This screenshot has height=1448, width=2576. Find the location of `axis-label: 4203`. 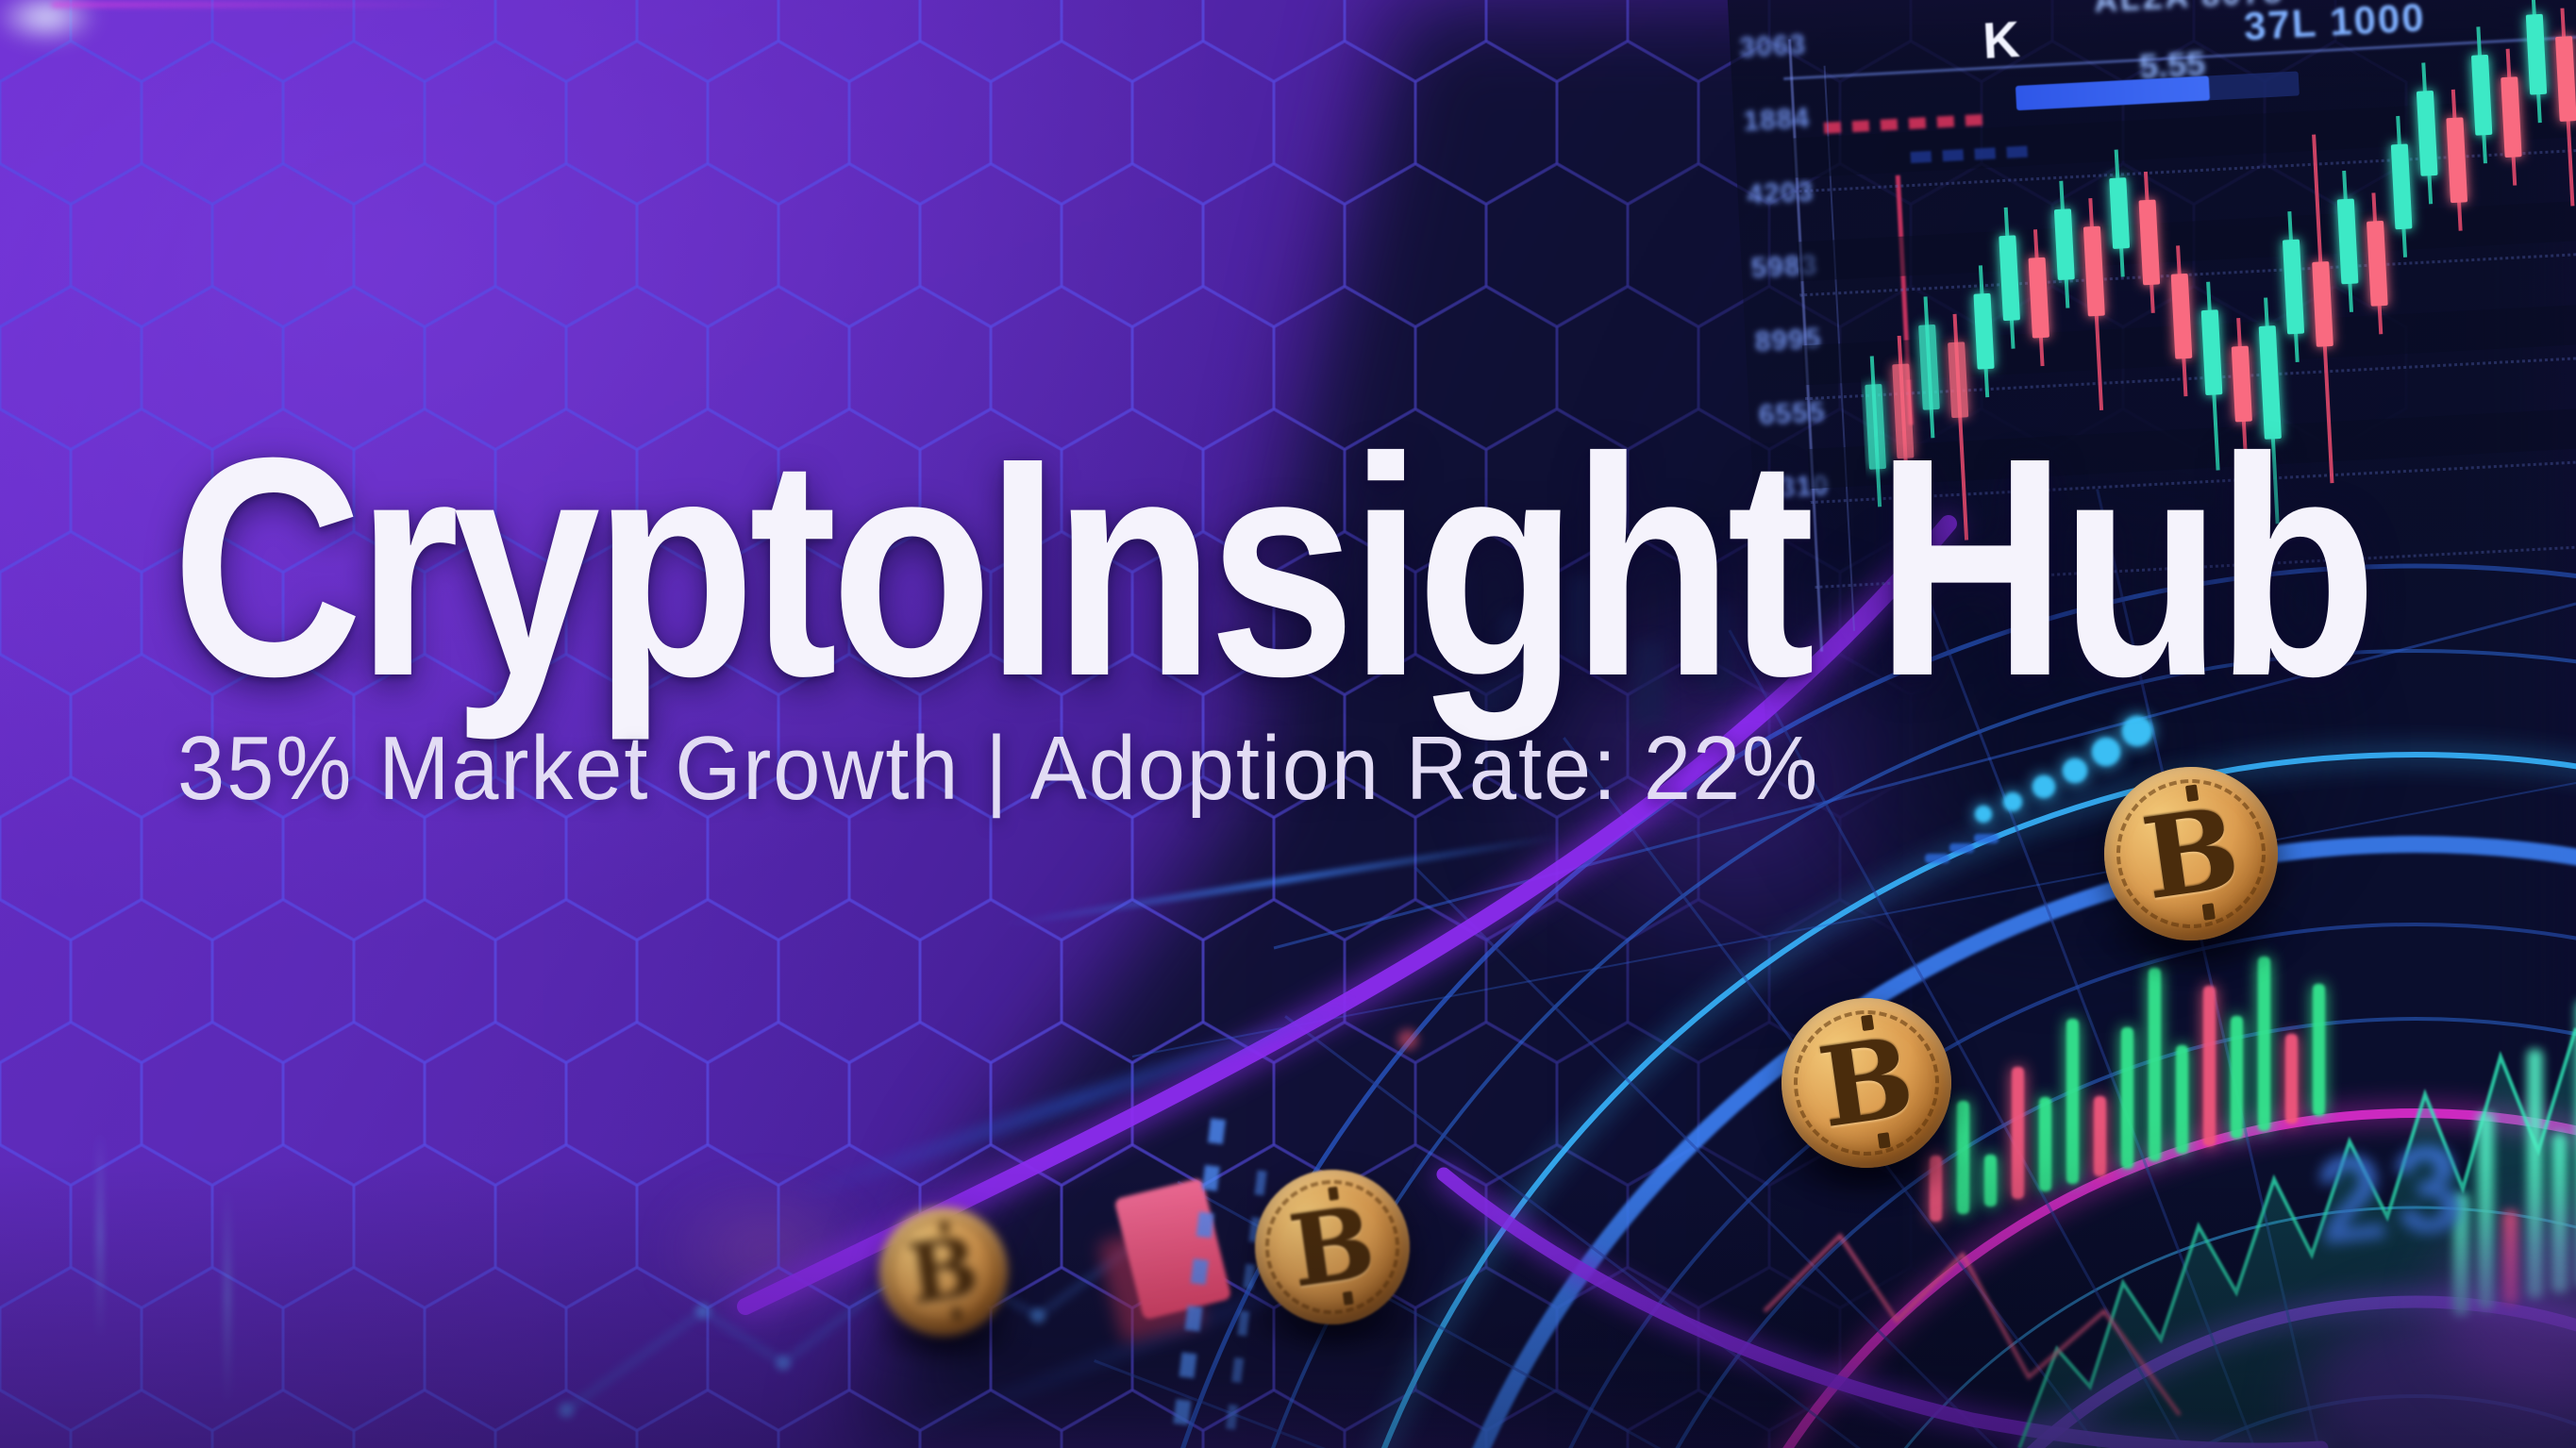

axis-label: 4203 is located at coordinates (1780, 193).